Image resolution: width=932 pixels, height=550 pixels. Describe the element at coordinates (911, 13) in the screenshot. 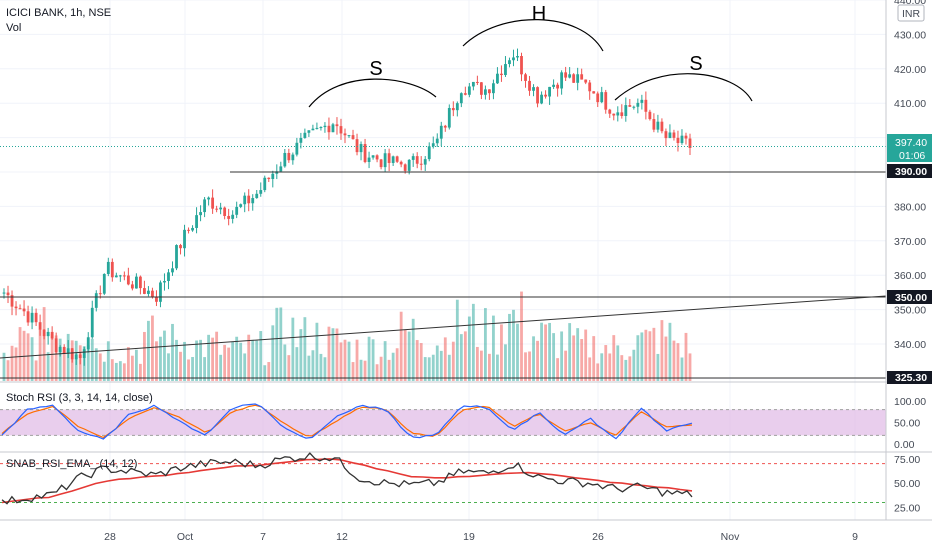

I see `currency-box` at that location.